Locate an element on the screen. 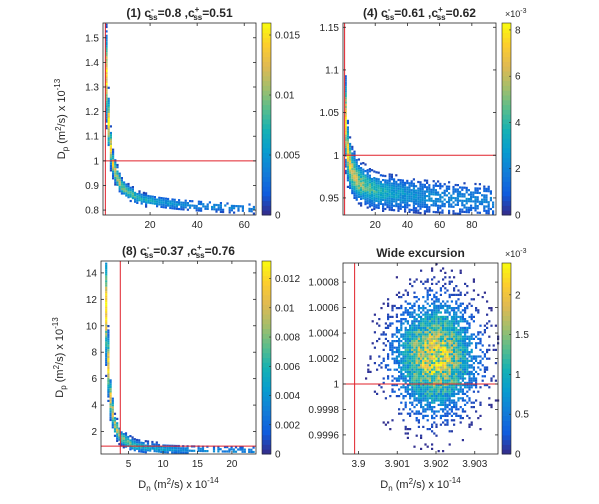 Image resolution: width=599 pixels, height=504 pixels. label-unit-rest: /s) x 10 is located at coordinates (189, 485).